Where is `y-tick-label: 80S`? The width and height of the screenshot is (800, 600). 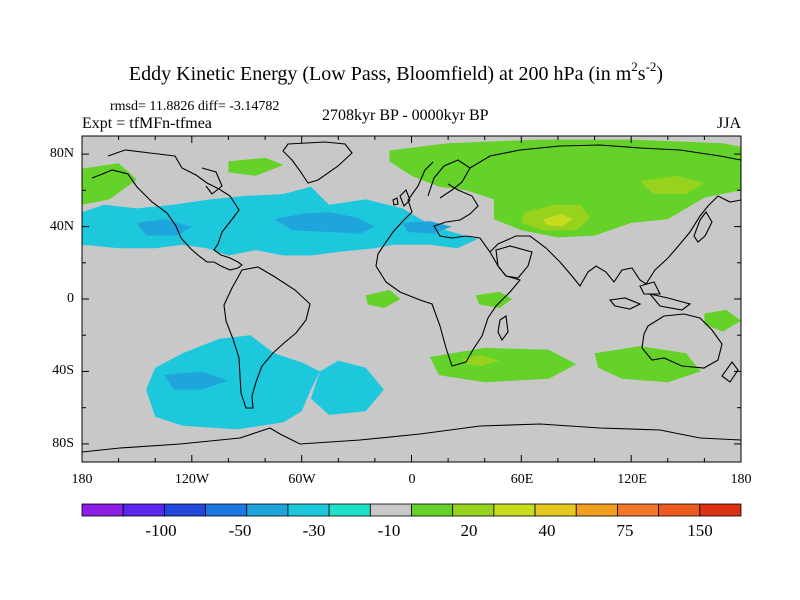 y-tick-label: 80S is located at coordinates (63, 443).